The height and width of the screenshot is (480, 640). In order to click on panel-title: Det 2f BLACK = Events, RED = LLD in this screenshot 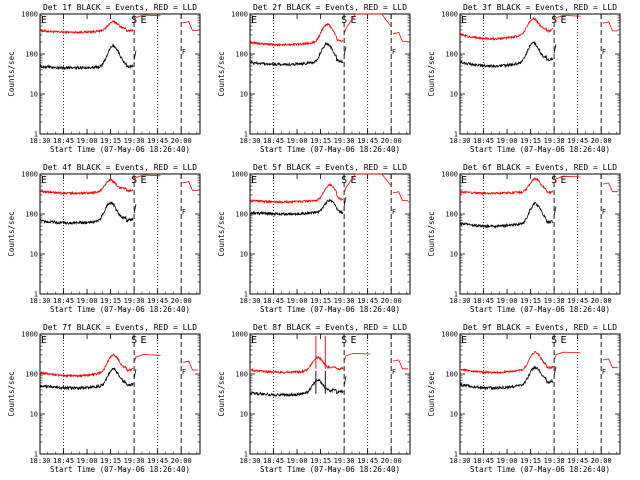, I will do `click(330, 7)`.